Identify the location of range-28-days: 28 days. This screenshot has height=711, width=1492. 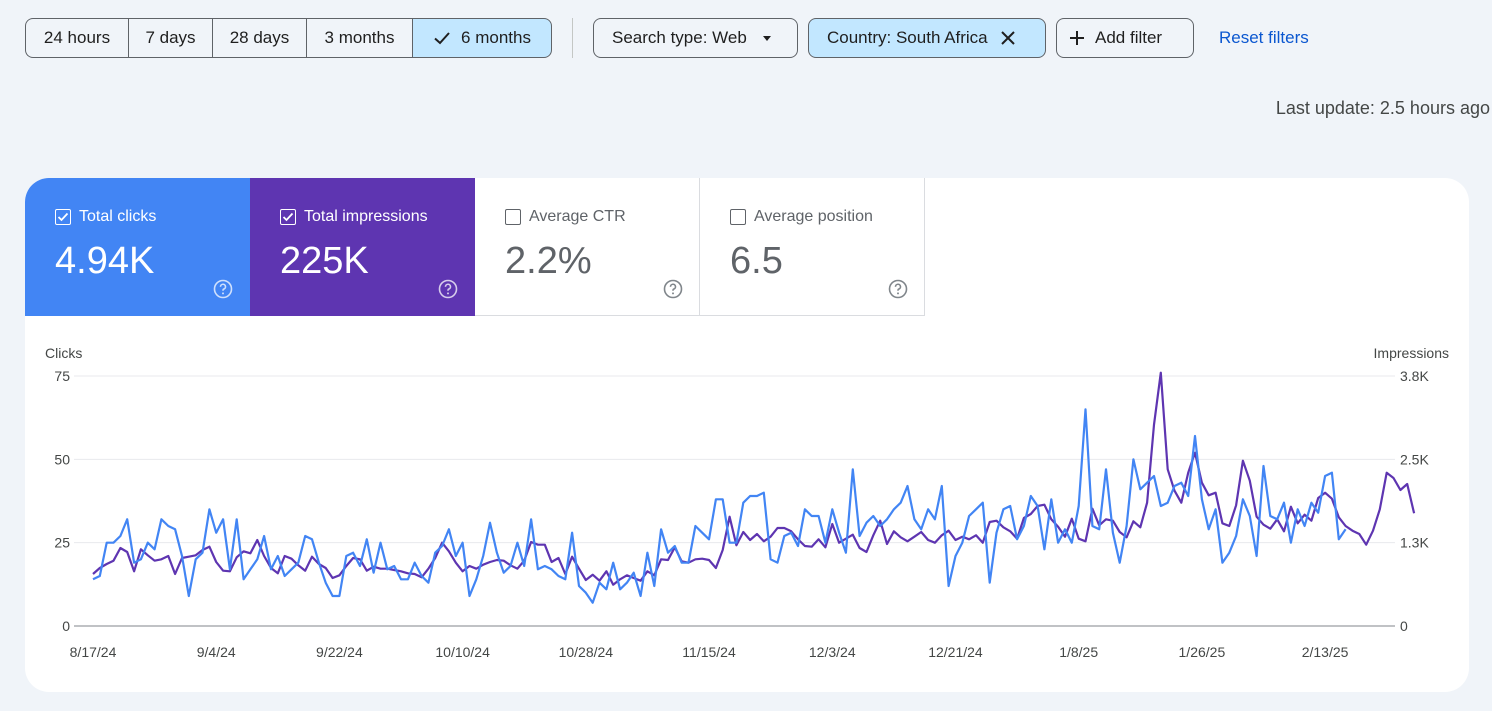
(259, 38).